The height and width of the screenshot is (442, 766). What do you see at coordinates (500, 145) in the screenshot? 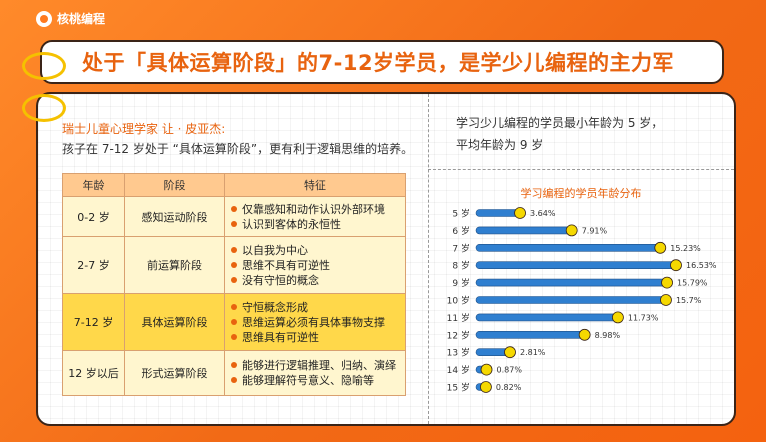
I see `age-summary-line: 平均年龄为 9 岁` at bounding box center [500, 145].